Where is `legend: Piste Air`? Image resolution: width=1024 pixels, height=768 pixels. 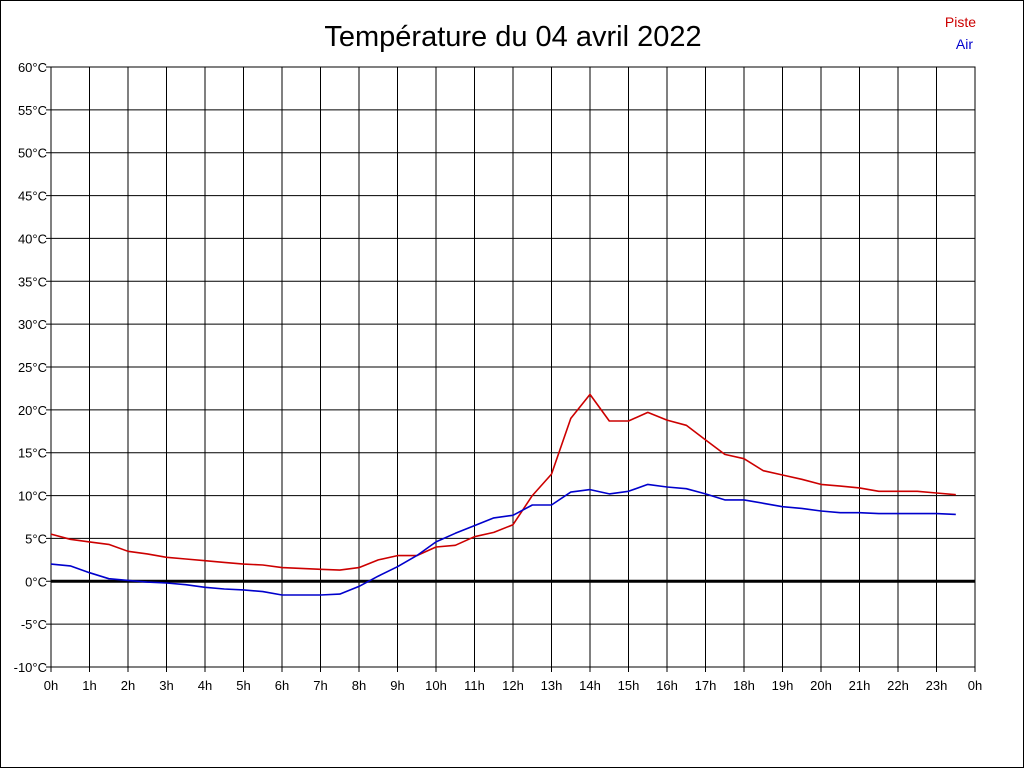
legend: Piste Air is located at coordinates (960, 33).